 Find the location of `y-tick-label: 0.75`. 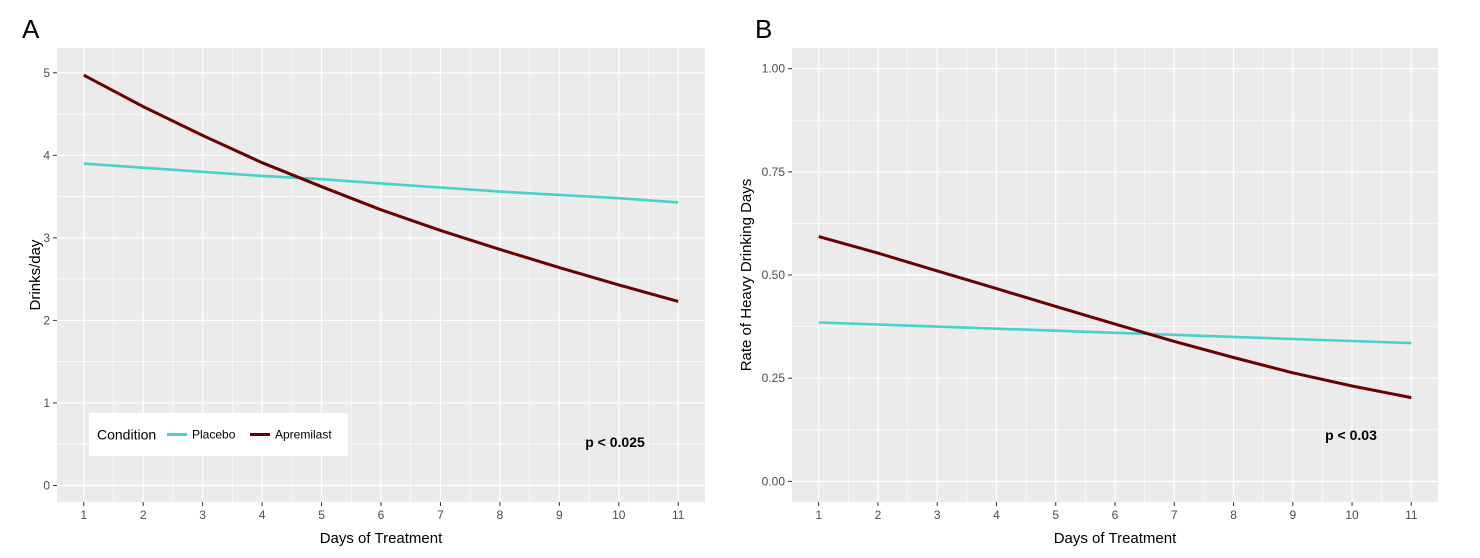

y-tick-label: 0.75 is located at coordinates (774, 172).